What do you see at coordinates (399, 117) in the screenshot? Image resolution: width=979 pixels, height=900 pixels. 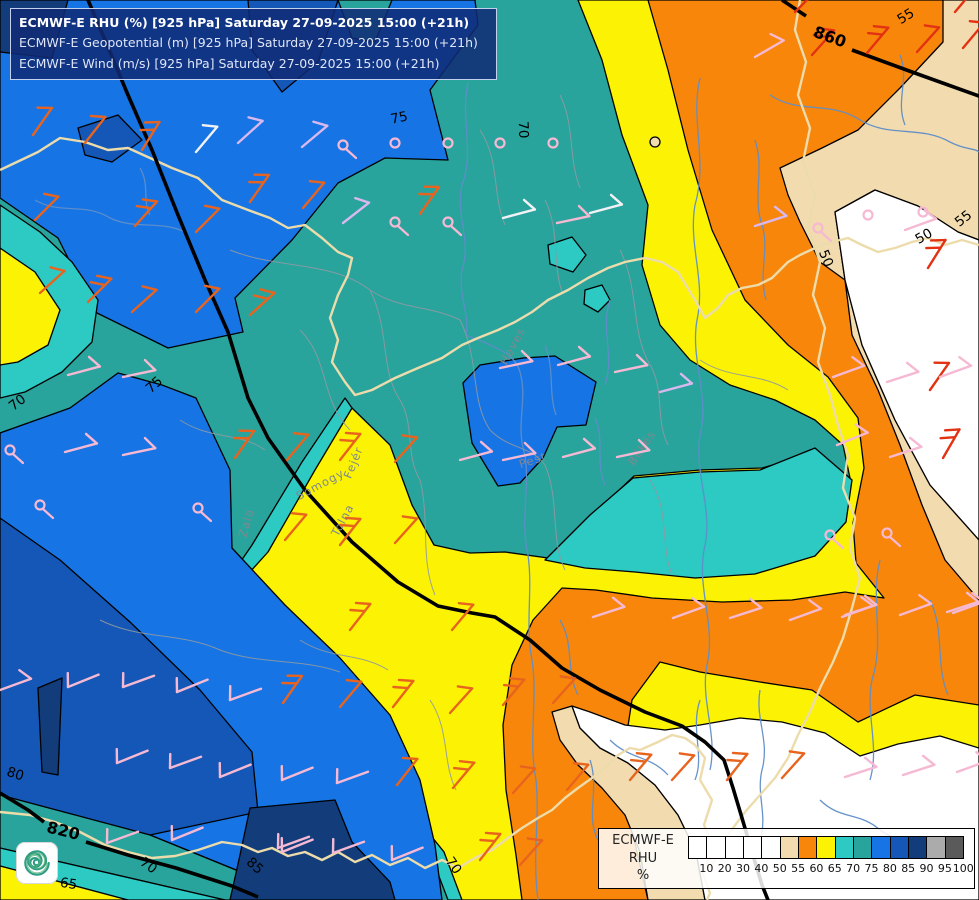 I see `rhu-contour-label: 75` at bounding box center [399, 117].